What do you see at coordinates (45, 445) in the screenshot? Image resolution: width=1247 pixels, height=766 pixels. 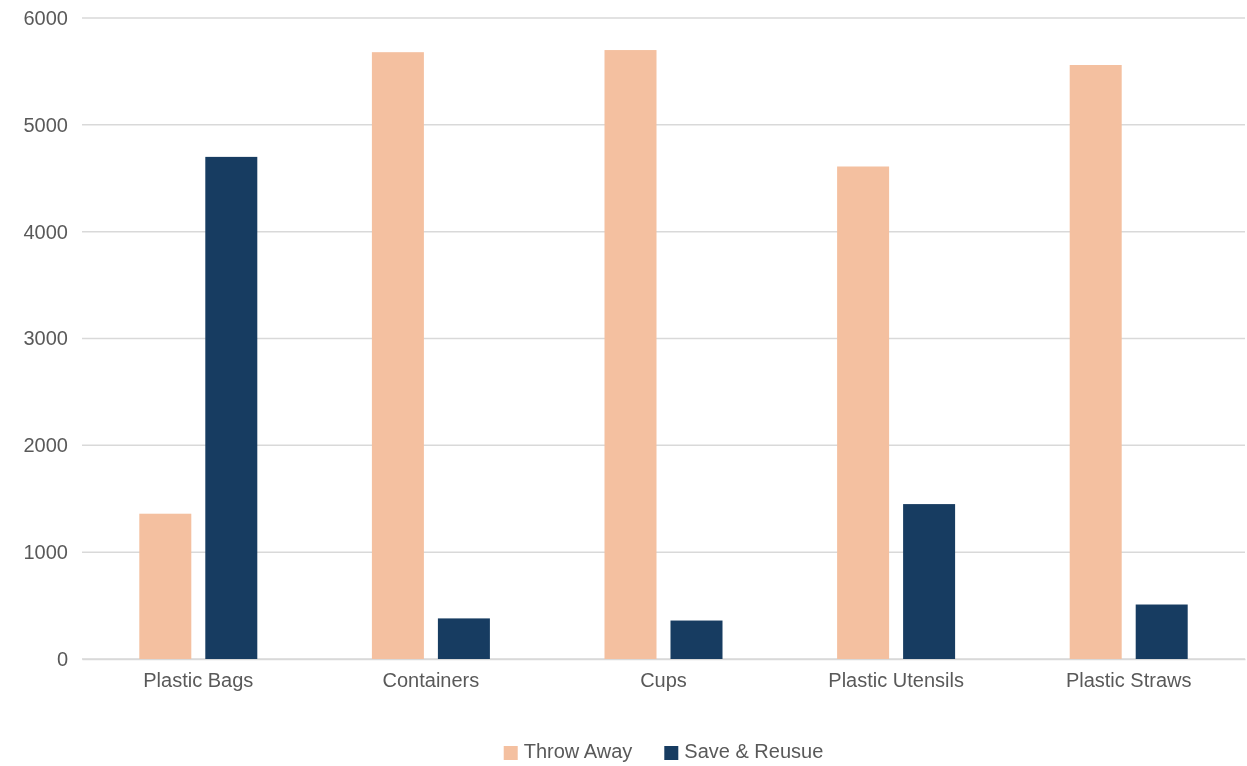 I see `y-tick-label: 2000` at bounding box center [45, 445].